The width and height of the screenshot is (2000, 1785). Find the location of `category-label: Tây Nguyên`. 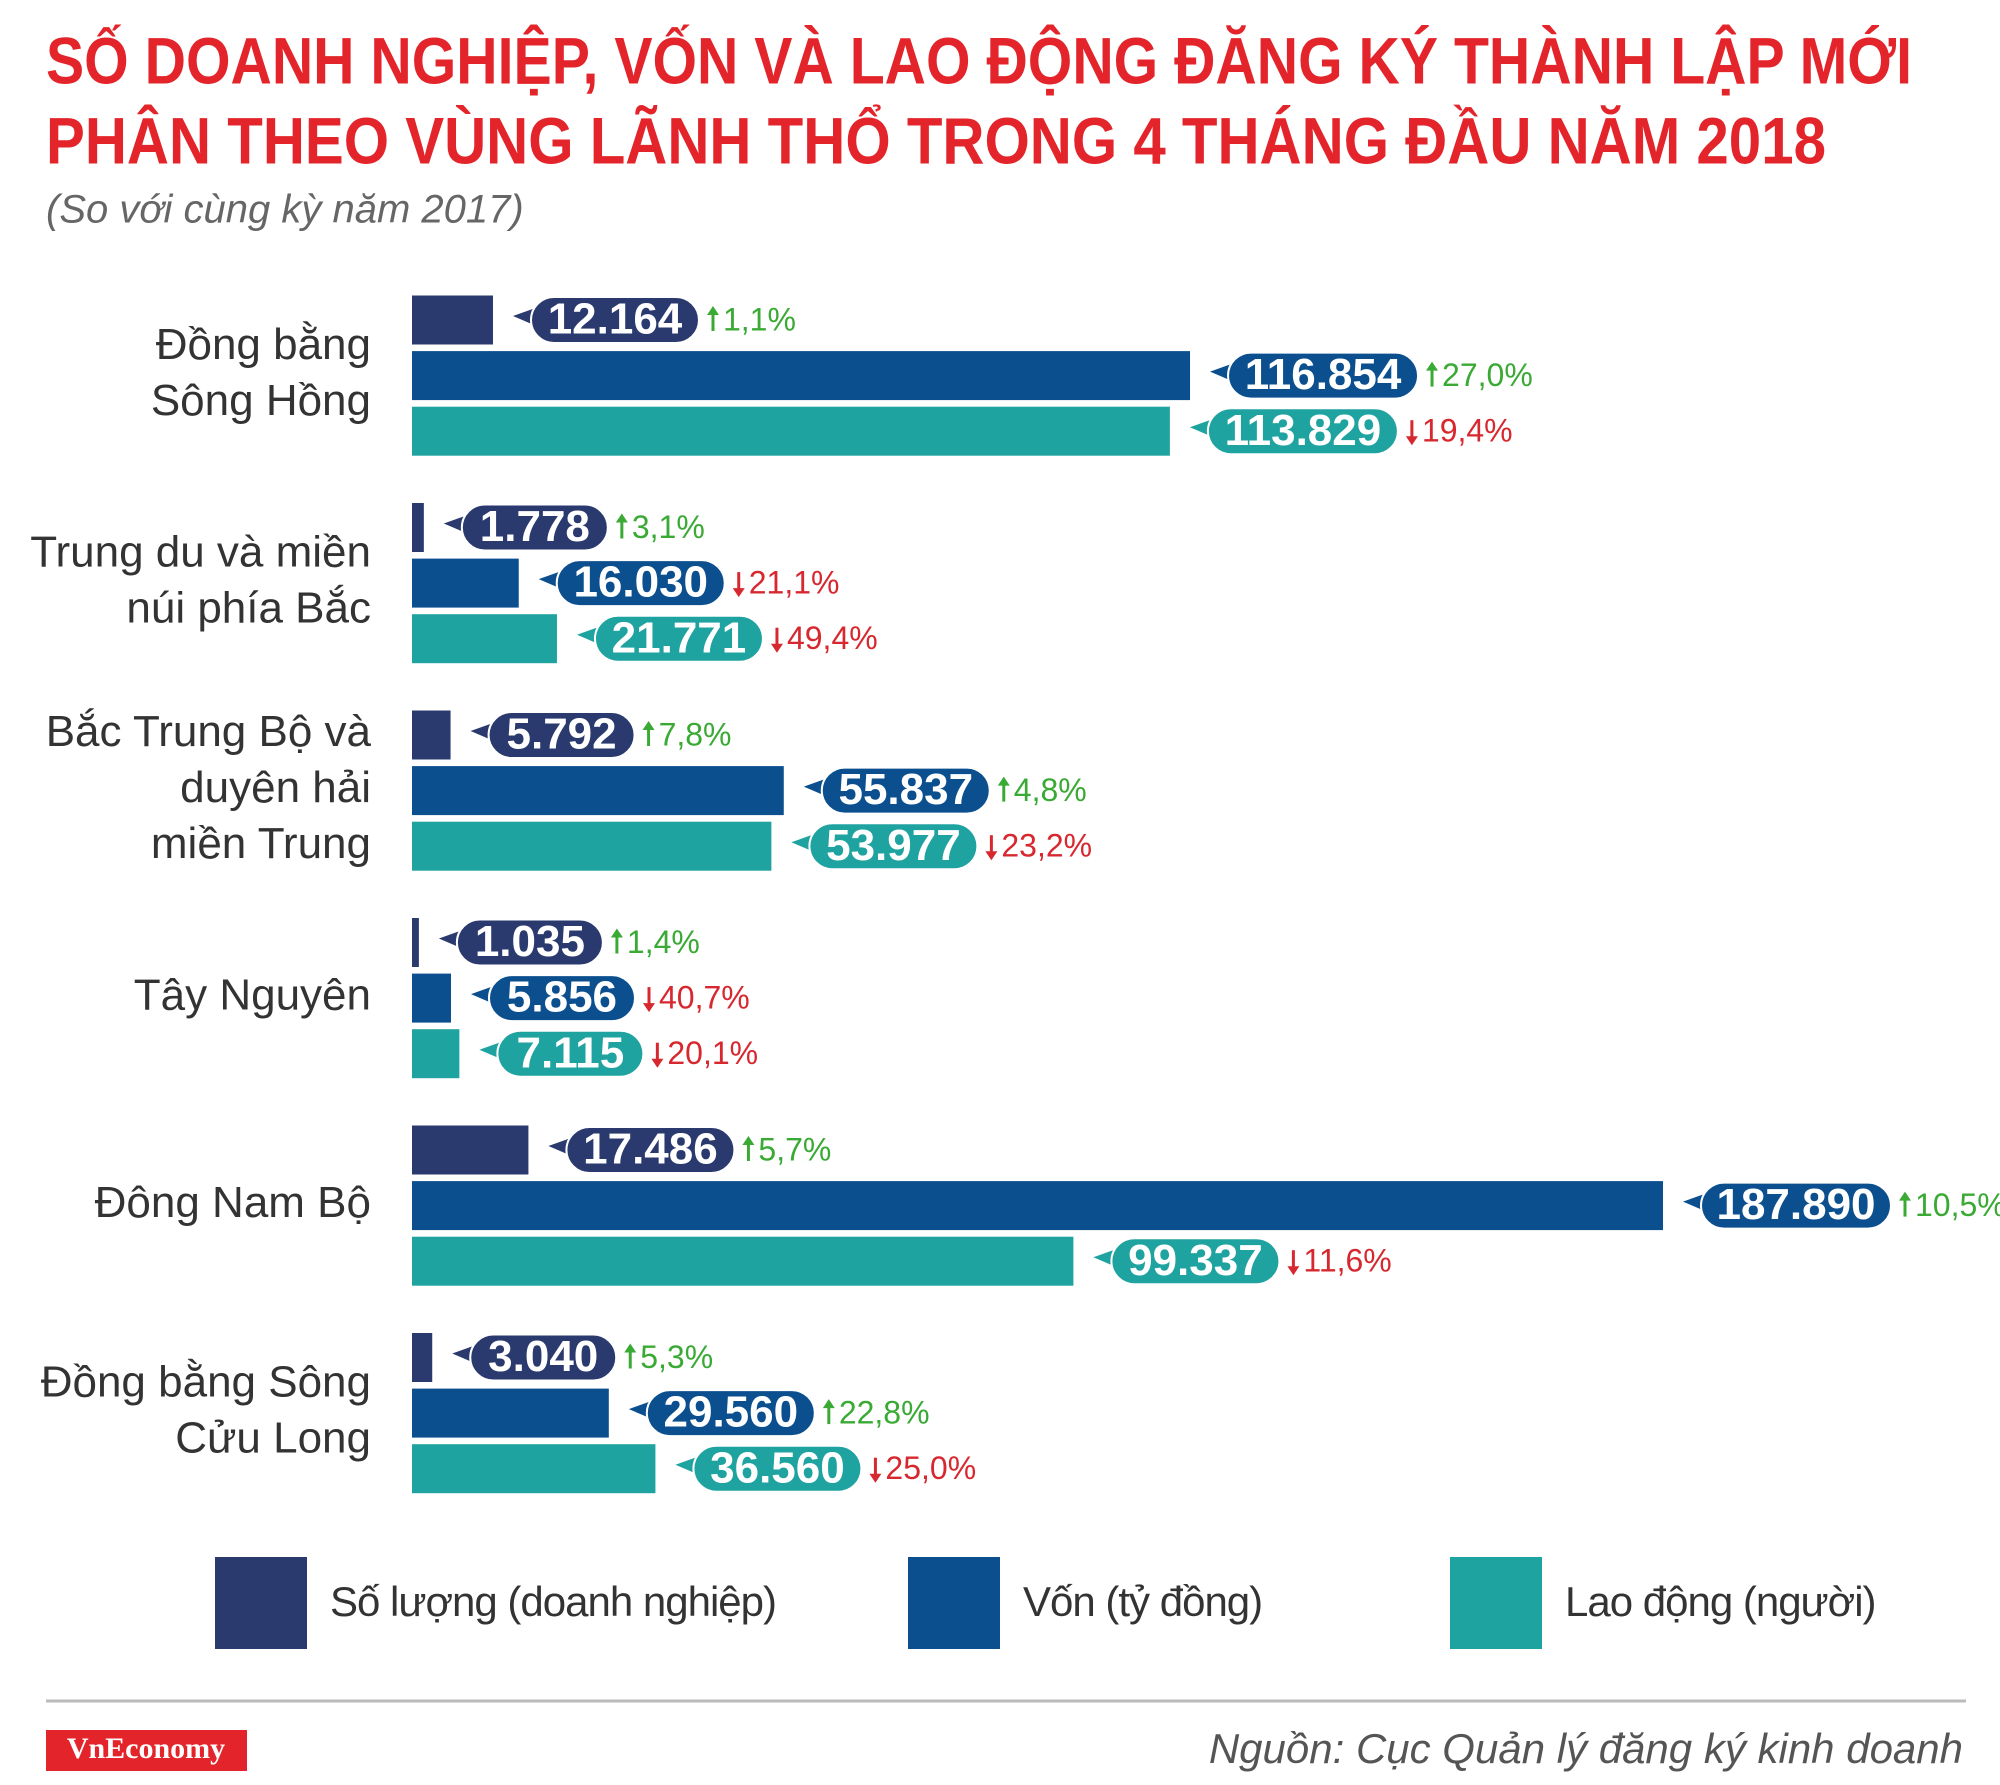

category-label: Tây Nguyên is located at coordinates (252, 995).